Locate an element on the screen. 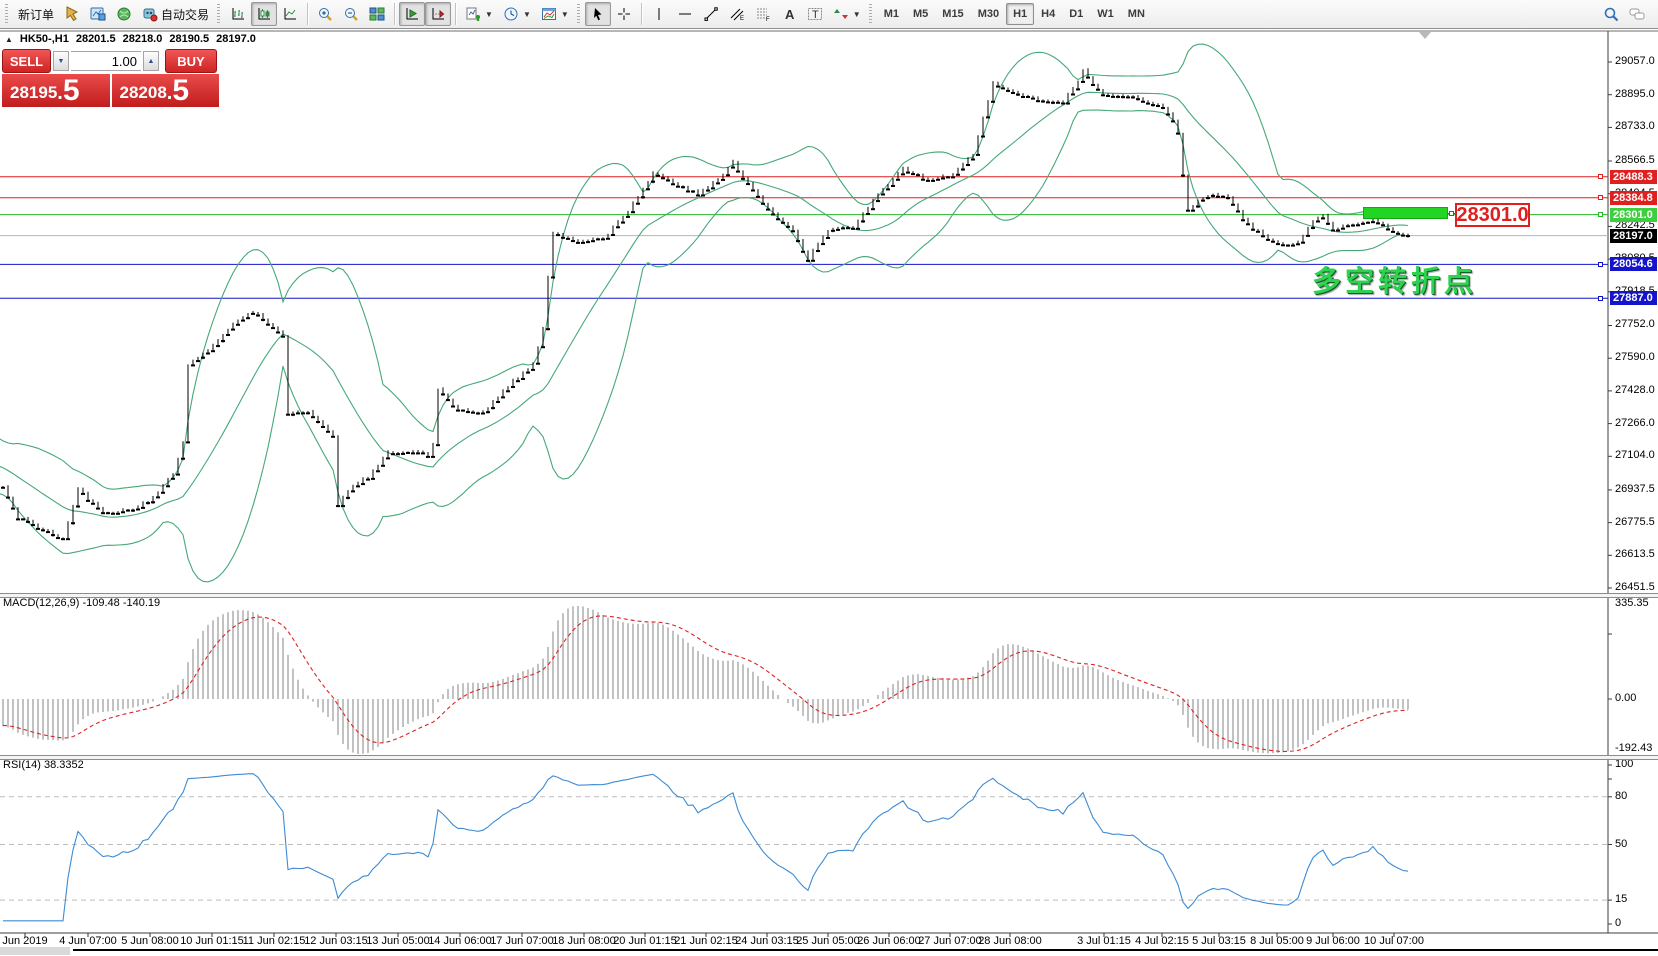 The image size is (1658, 956). candlestick-chart-button is located at coordinates (264, 14).